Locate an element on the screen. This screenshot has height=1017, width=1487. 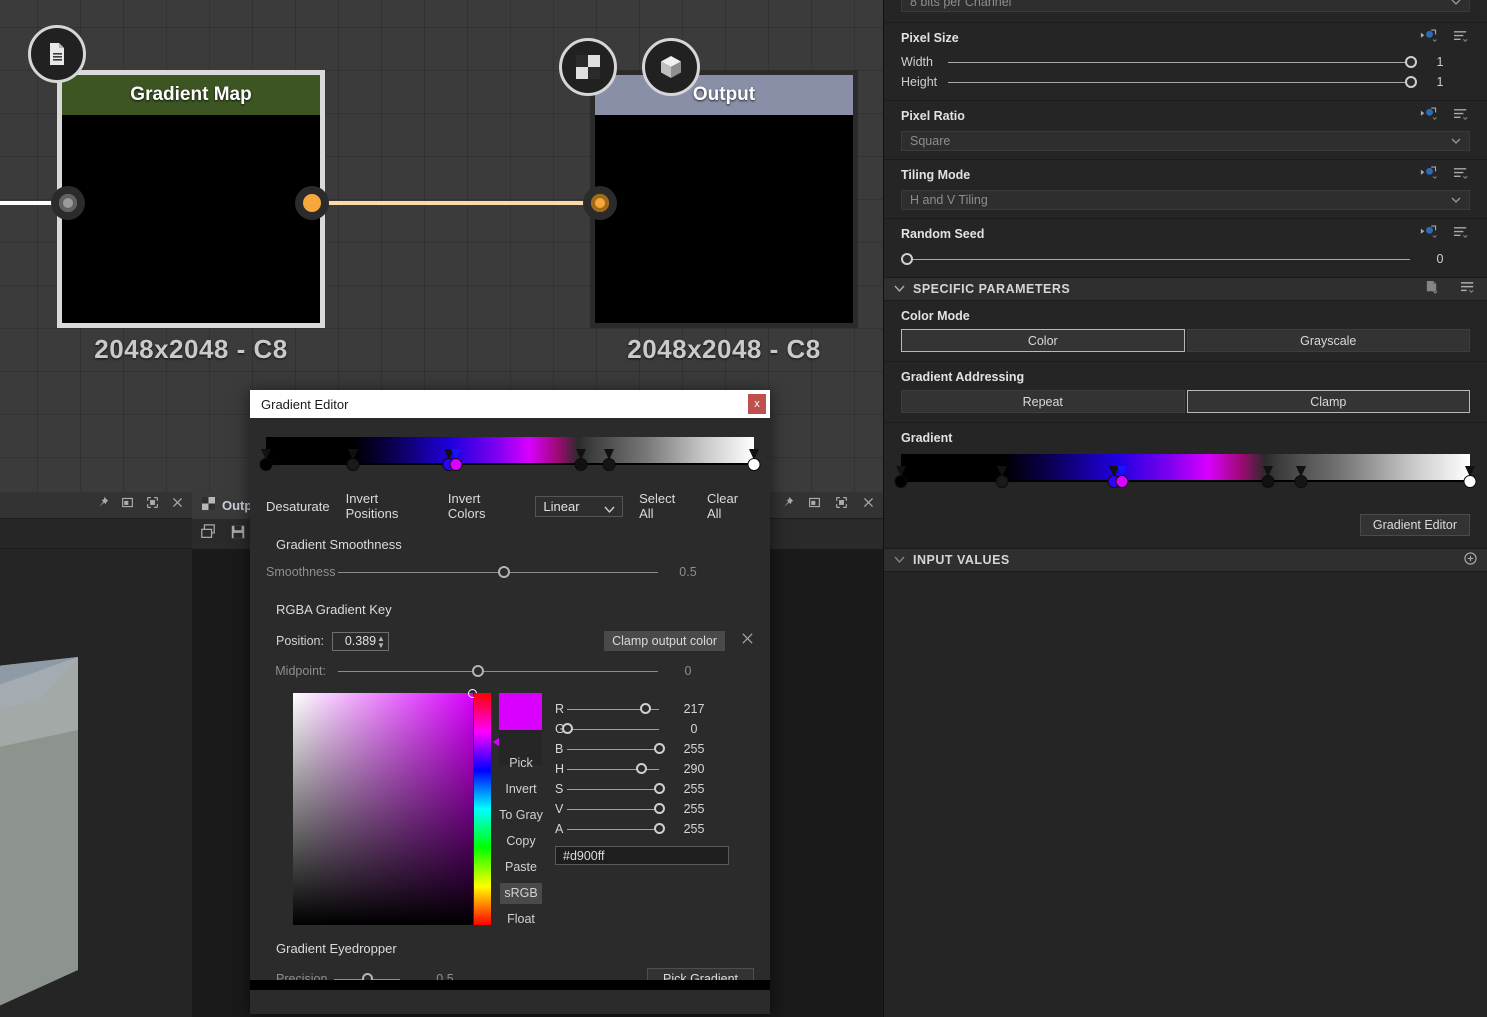
specific-parameters-header: SPECIFIC PARAMETERS is located at coordinates (1185, 289).